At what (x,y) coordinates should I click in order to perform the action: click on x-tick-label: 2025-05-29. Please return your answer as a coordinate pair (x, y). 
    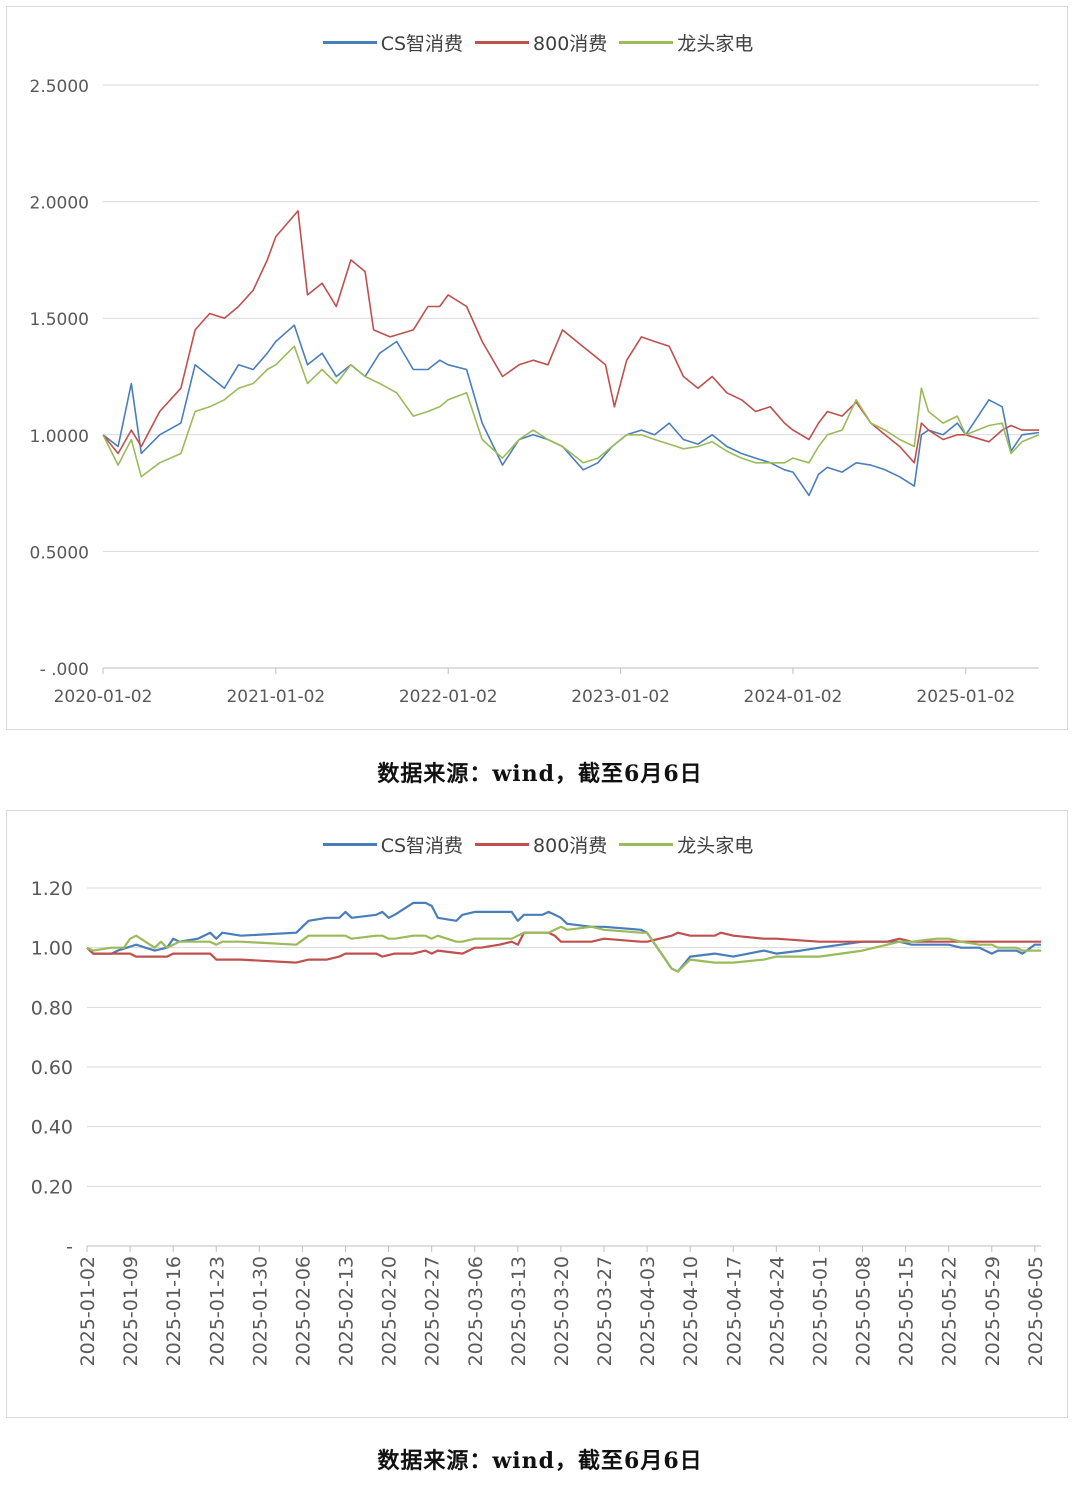
    Looking at the image, I should click on (993, 1311).